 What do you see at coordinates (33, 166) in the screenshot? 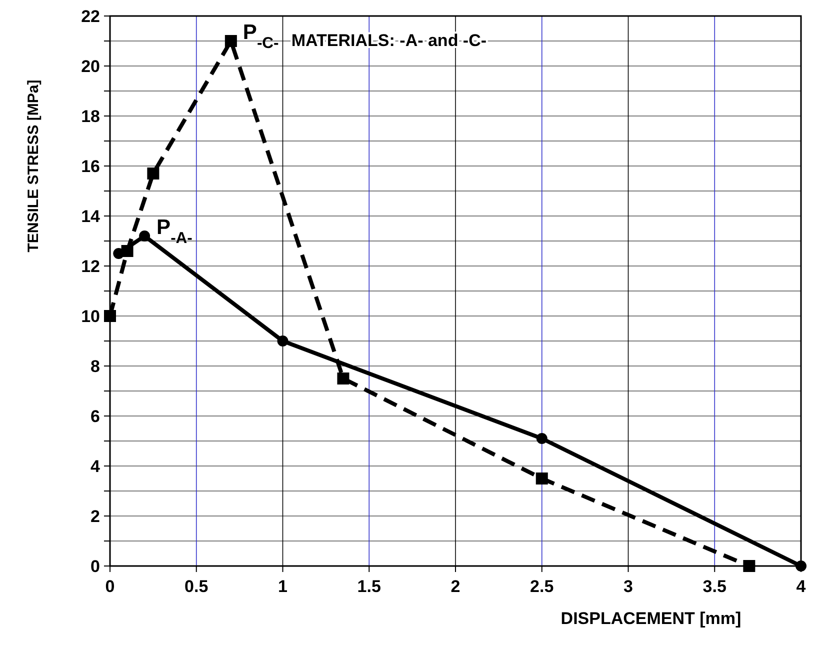
I see `y-axis-title: TENSILE STRESS [MPa]` at bounding box center [33, 166].